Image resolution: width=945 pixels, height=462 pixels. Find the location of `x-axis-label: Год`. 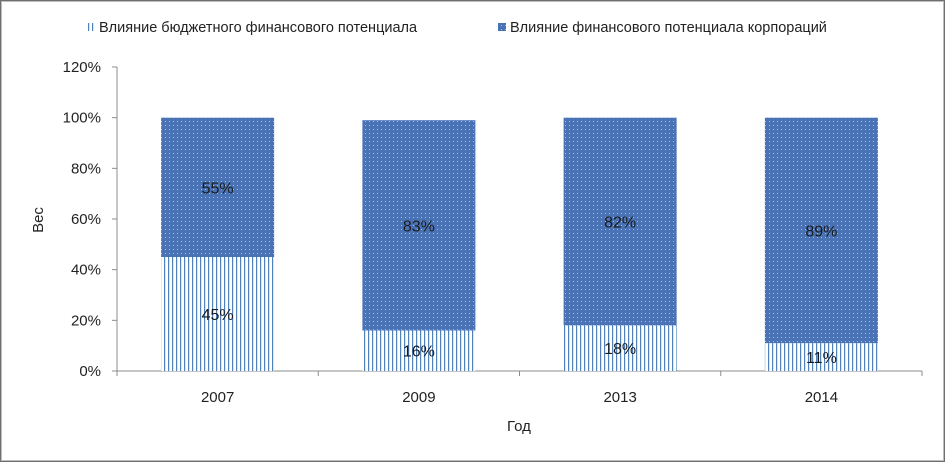

x-axis-label: Год is located at coordinates (519, 426).